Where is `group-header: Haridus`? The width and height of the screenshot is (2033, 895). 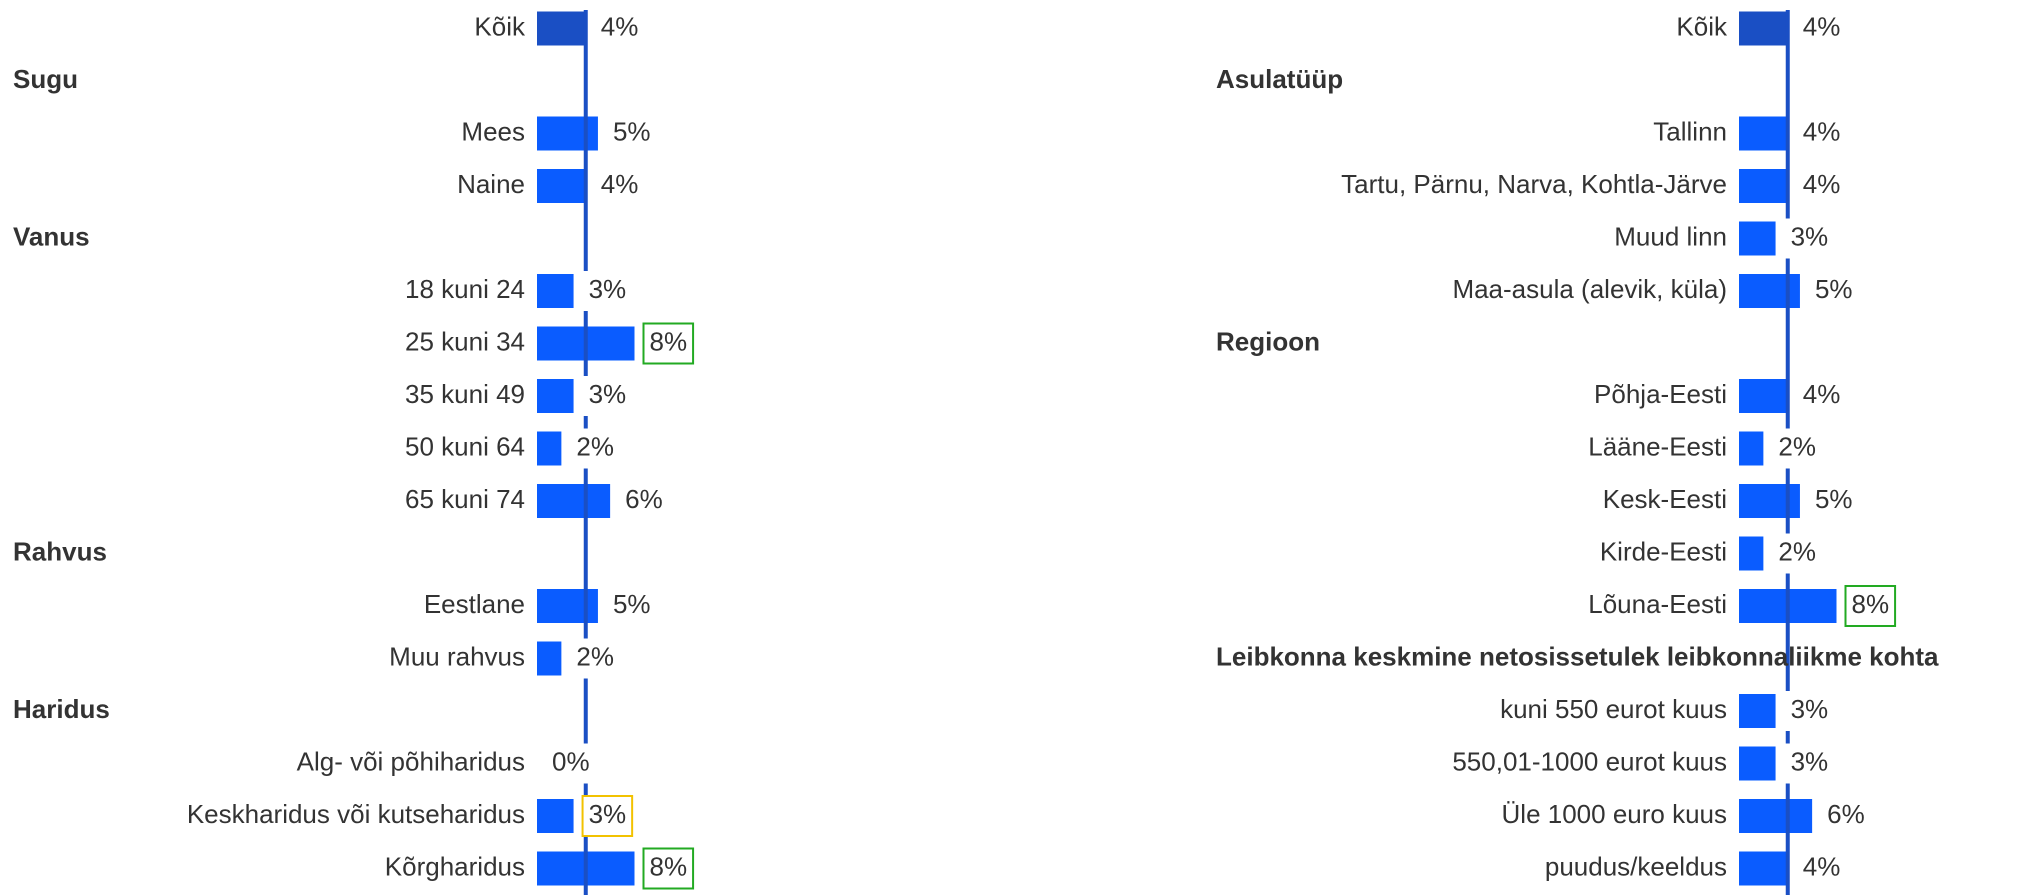
group-header: Haridus is located at coordinates (61, 709).